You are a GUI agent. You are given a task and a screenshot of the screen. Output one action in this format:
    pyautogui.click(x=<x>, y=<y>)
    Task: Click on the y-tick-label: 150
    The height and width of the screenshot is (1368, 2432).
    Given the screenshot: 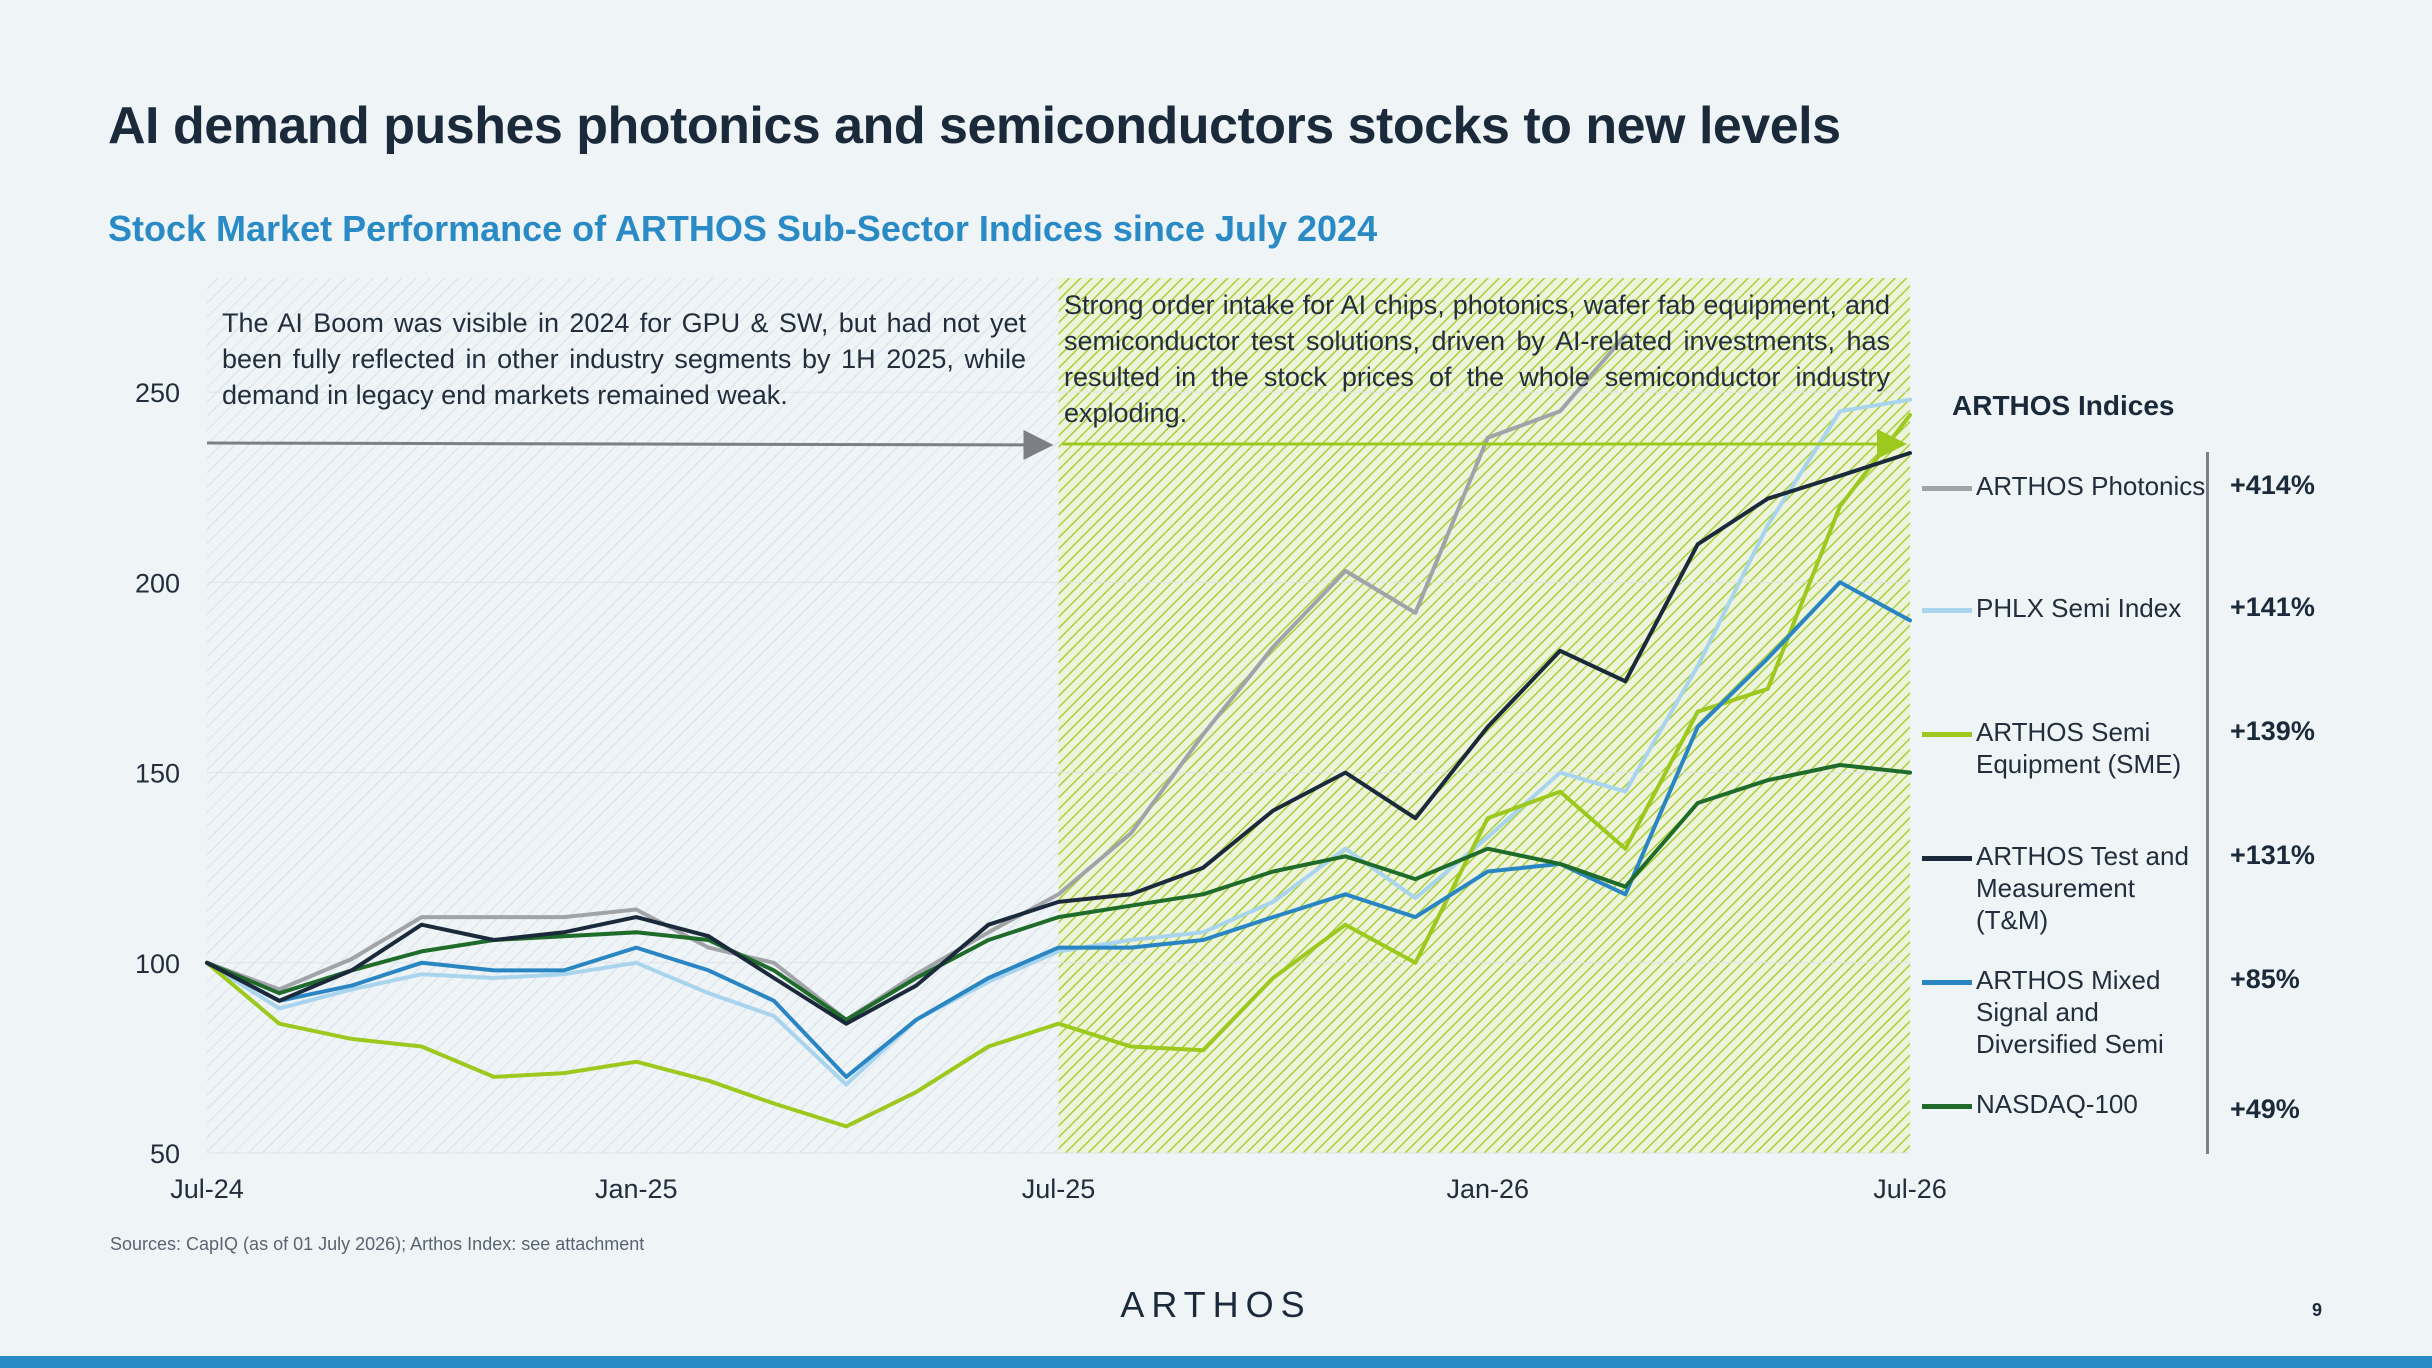 What is the action you would take?
    pyautogui.click(x=157, y=774)
    